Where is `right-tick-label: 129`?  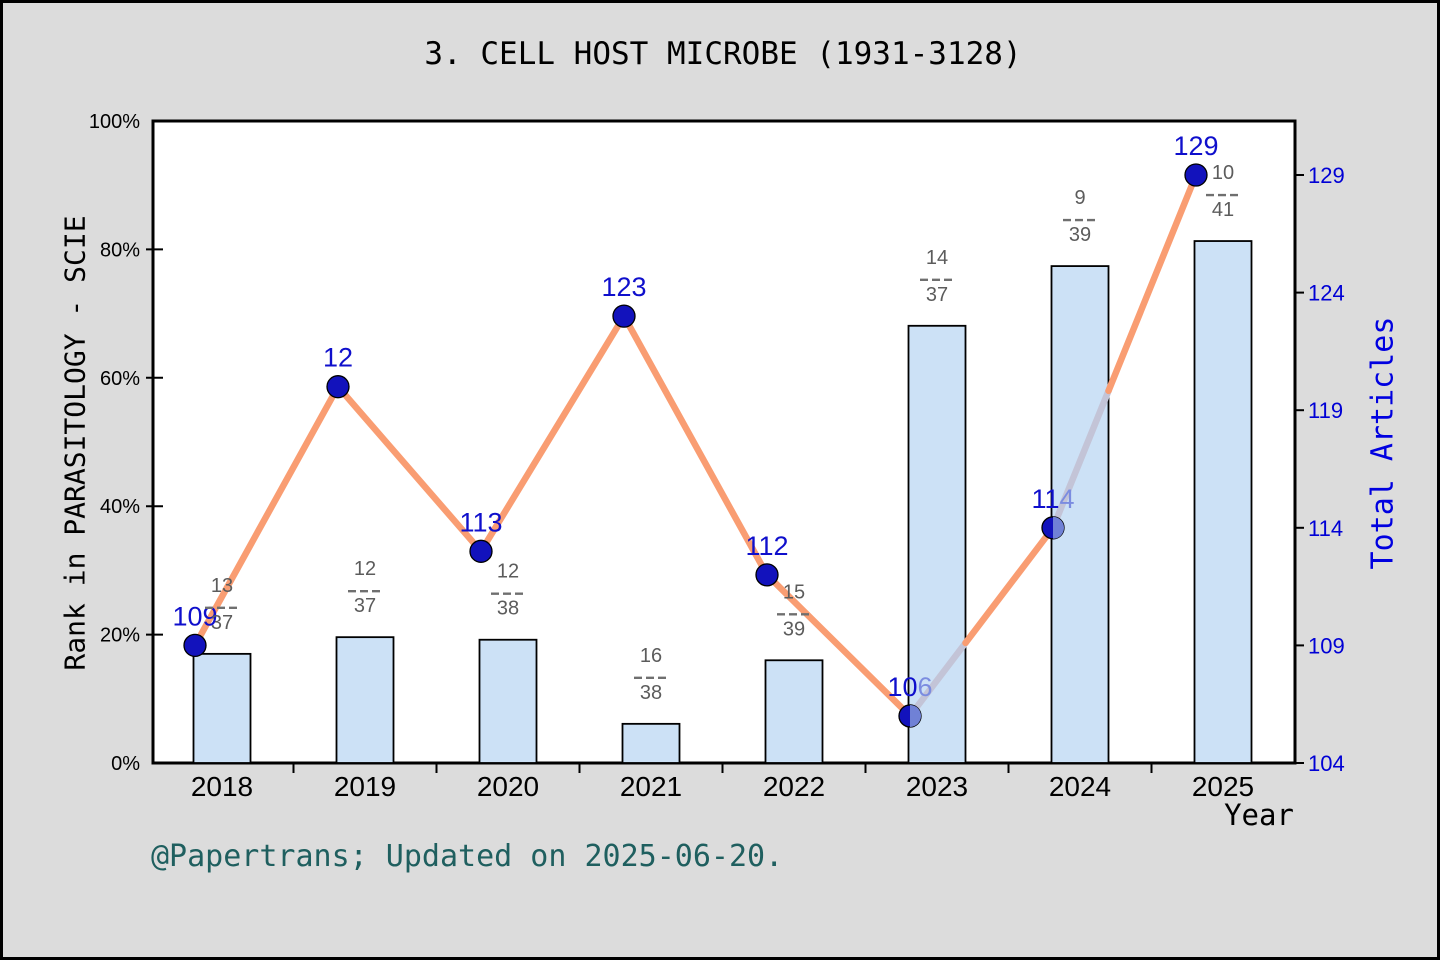
right-tick-label: 129 is located at coordinates (1326, 175).